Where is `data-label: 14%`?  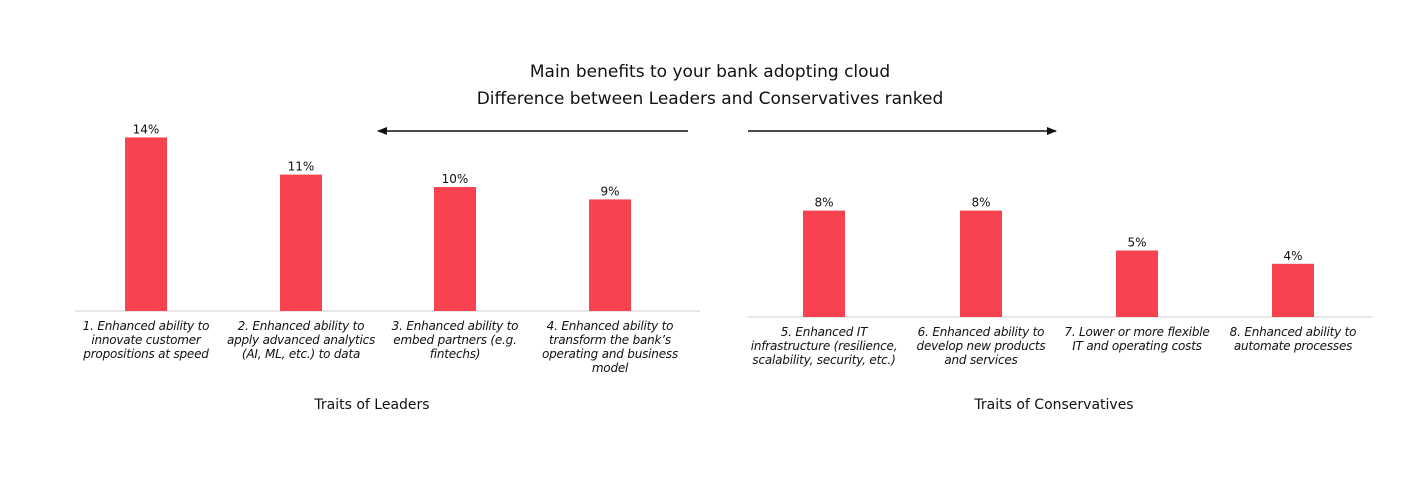
data-label: 14% is located at coordinates (146, 129).